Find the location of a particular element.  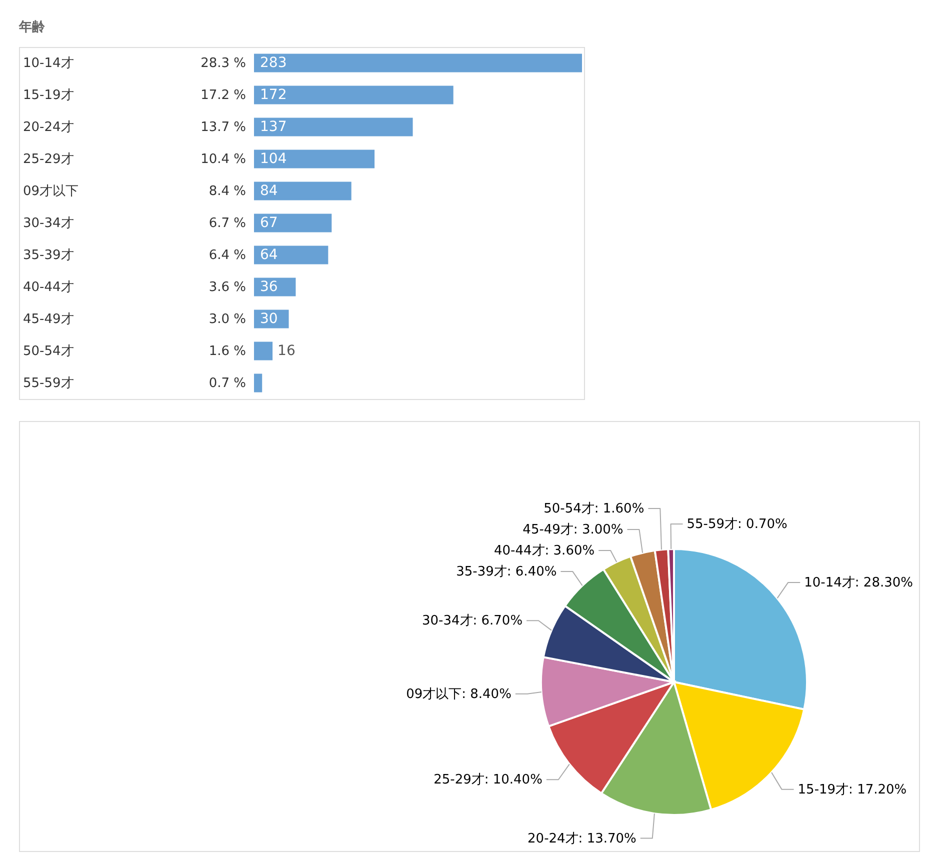

y-tick-label: 20-24才 is located at coordinates (48, 127).